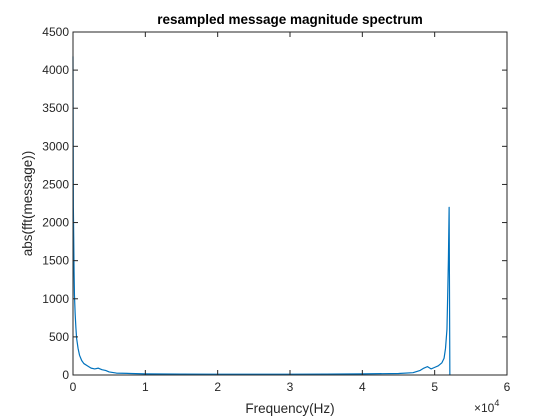 The image size is (560, 420). Describe the element at coordinates (55, 184) in the screenshot. I see `y-tick-label: 2500` at that location.